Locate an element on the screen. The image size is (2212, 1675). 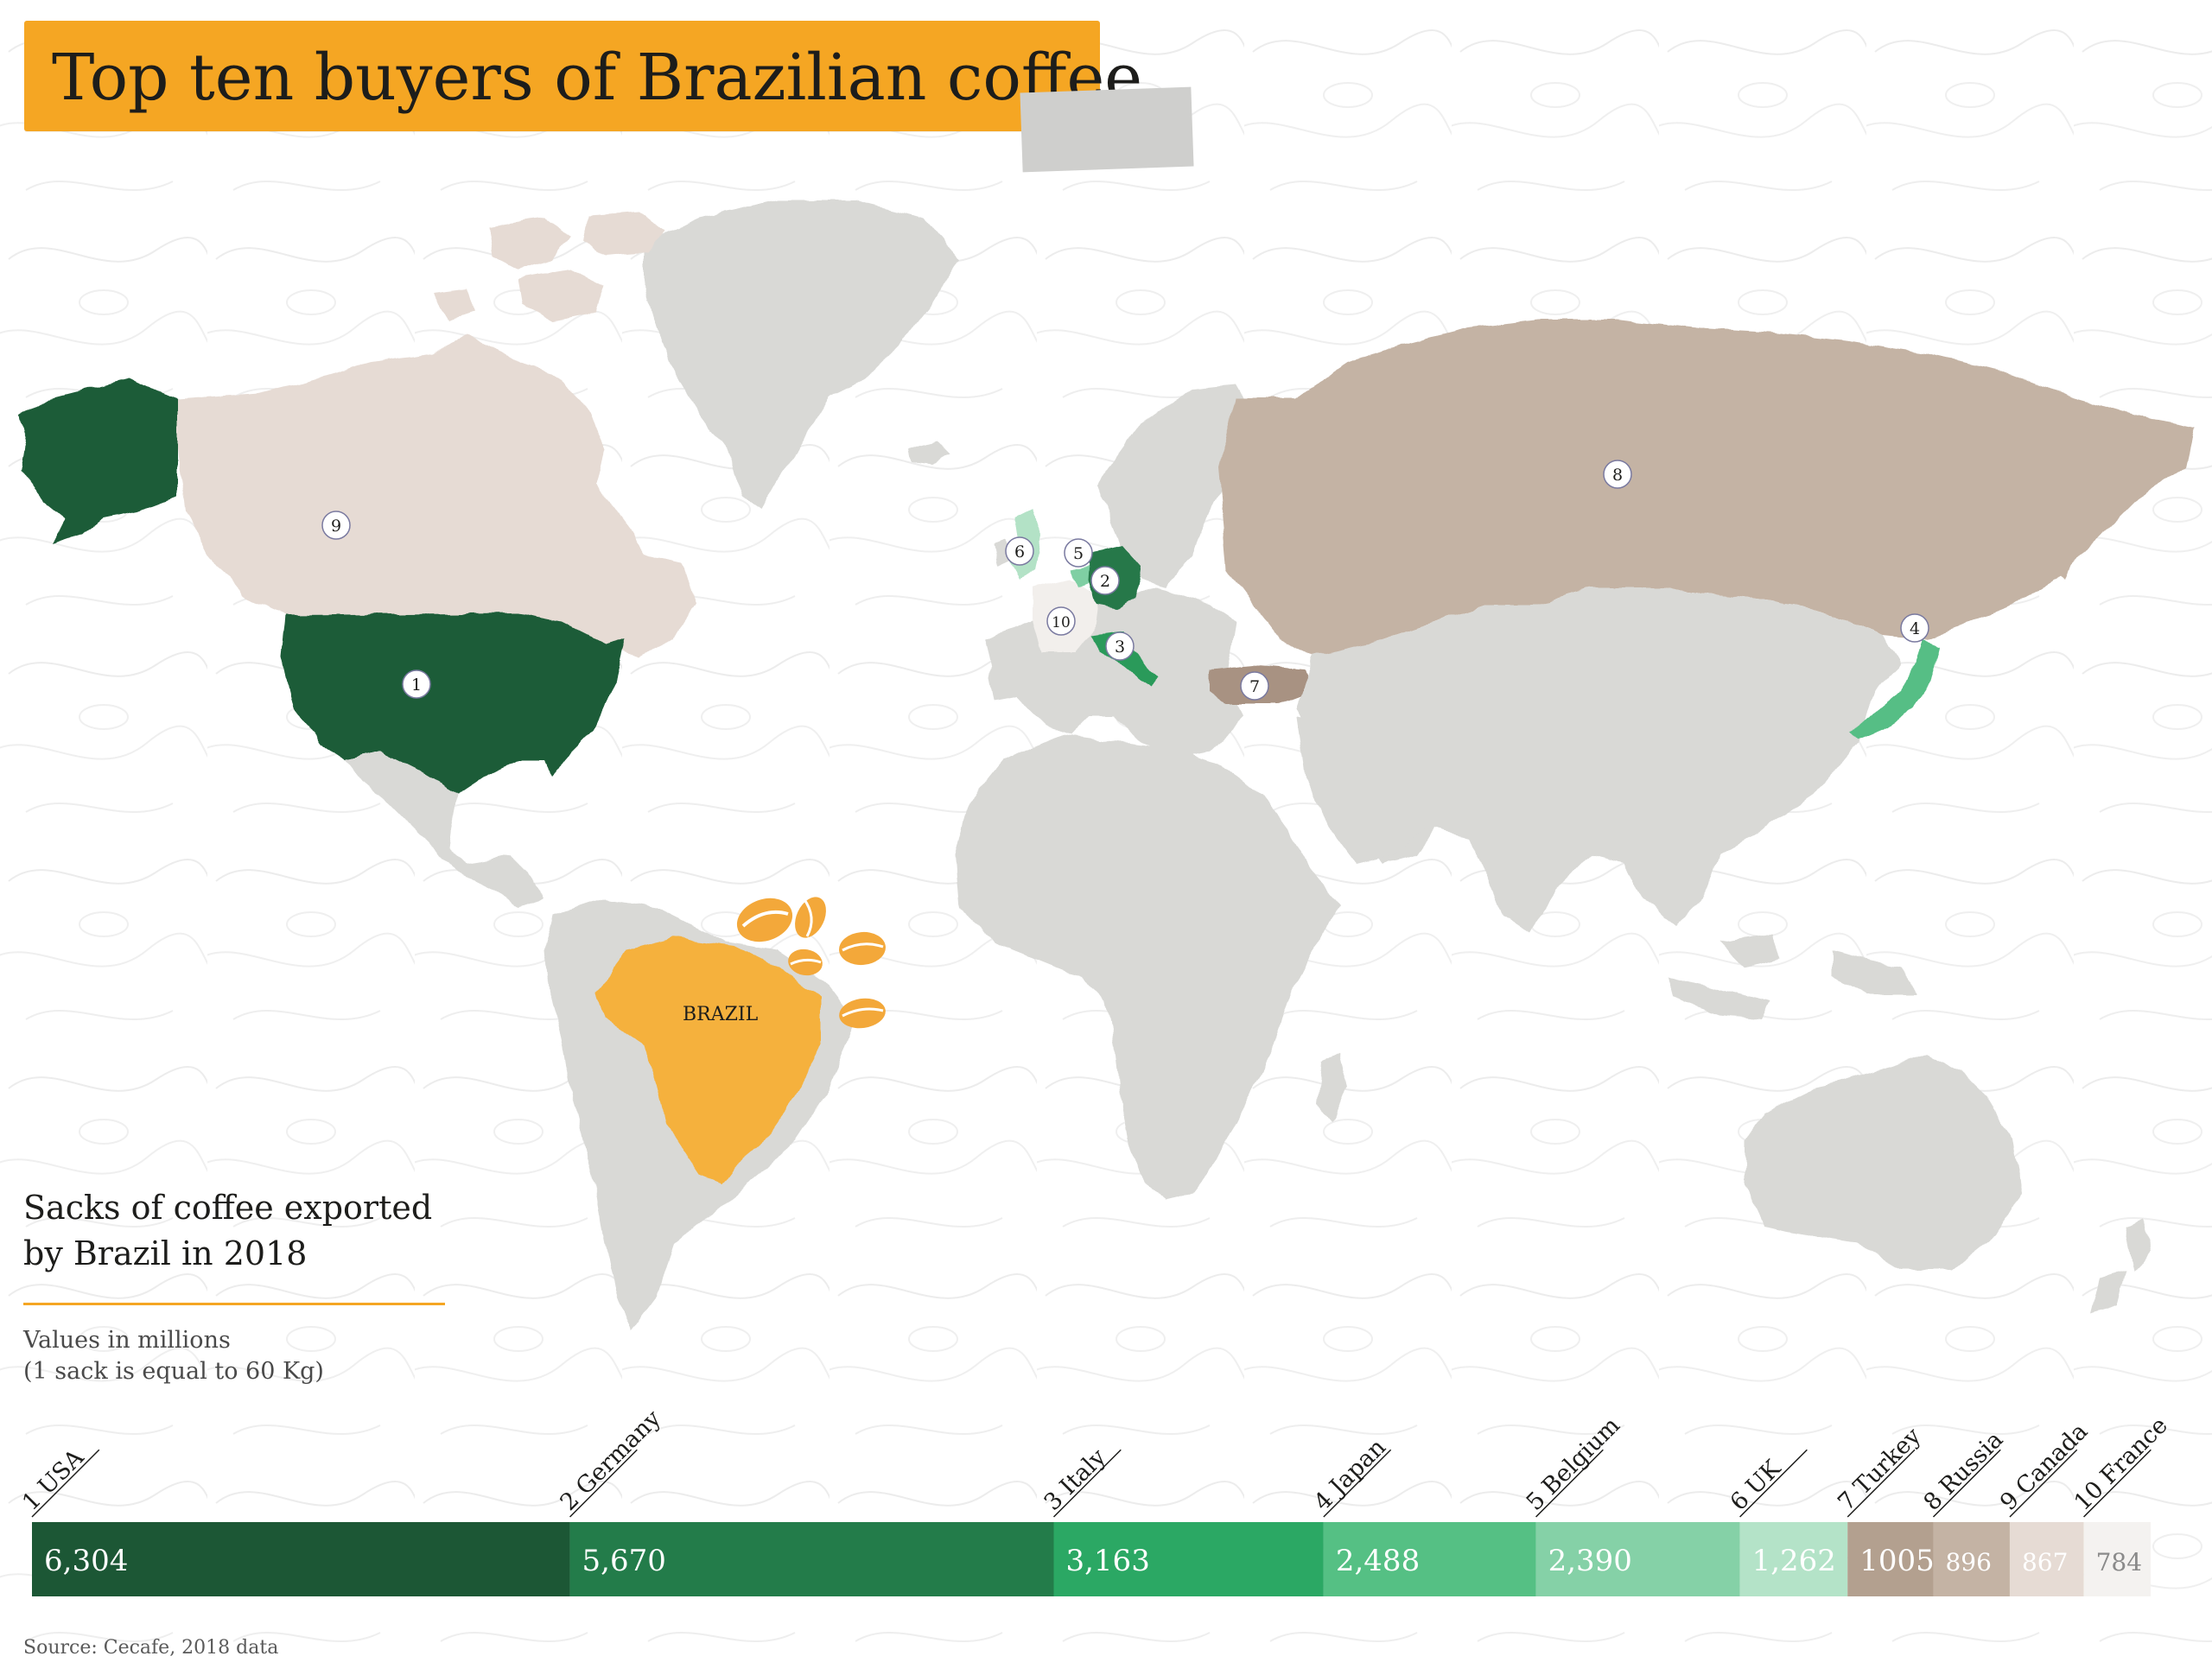
map-marker-rank: 9 is located at coordinates (336, 526).